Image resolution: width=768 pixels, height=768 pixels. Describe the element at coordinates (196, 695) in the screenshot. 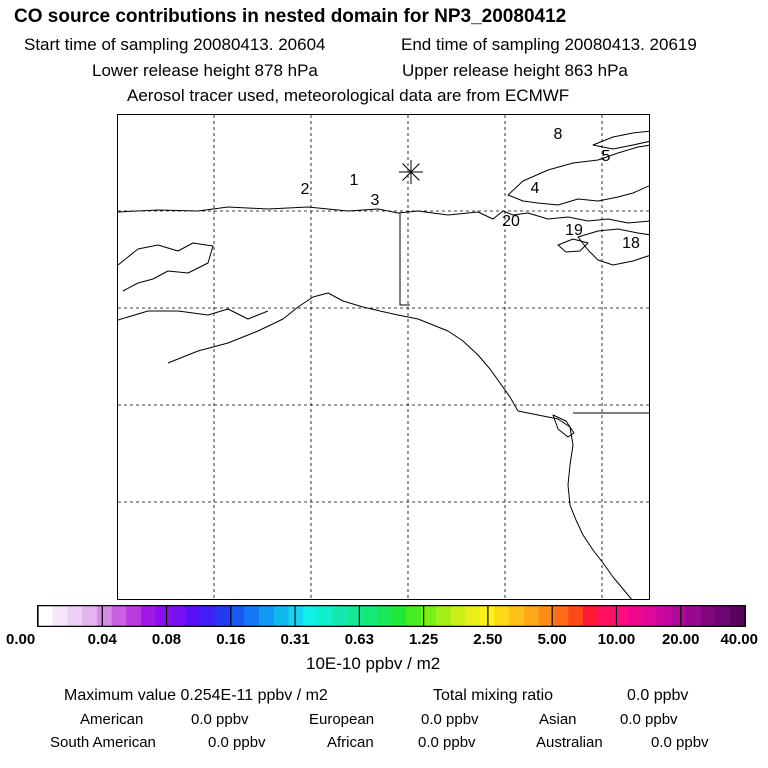

I see `max-value-label: Maximum value 0.254E-11 ppbv / m2` at that location.